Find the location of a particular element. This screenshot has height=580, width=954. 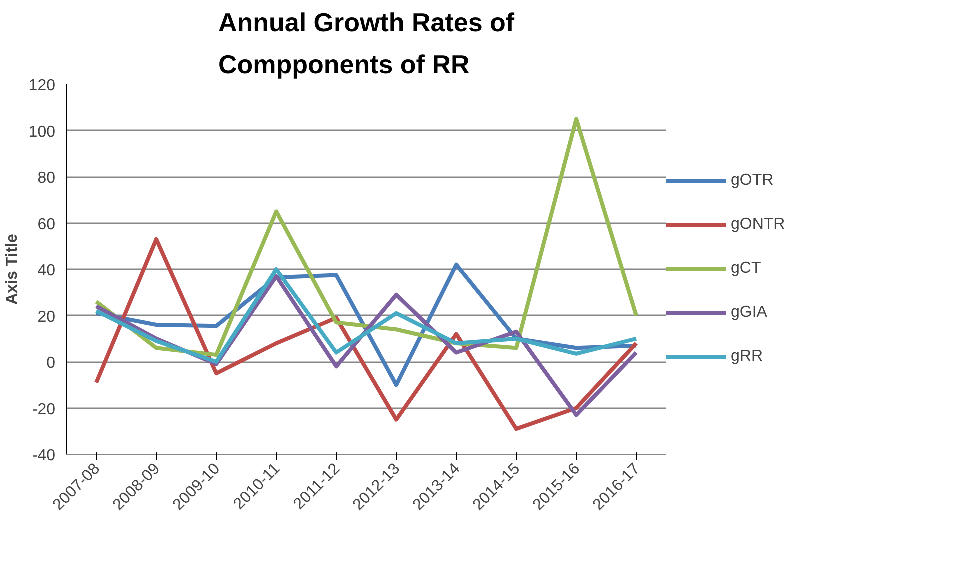

legend-label: gRR is located at coordinates (747, 357).